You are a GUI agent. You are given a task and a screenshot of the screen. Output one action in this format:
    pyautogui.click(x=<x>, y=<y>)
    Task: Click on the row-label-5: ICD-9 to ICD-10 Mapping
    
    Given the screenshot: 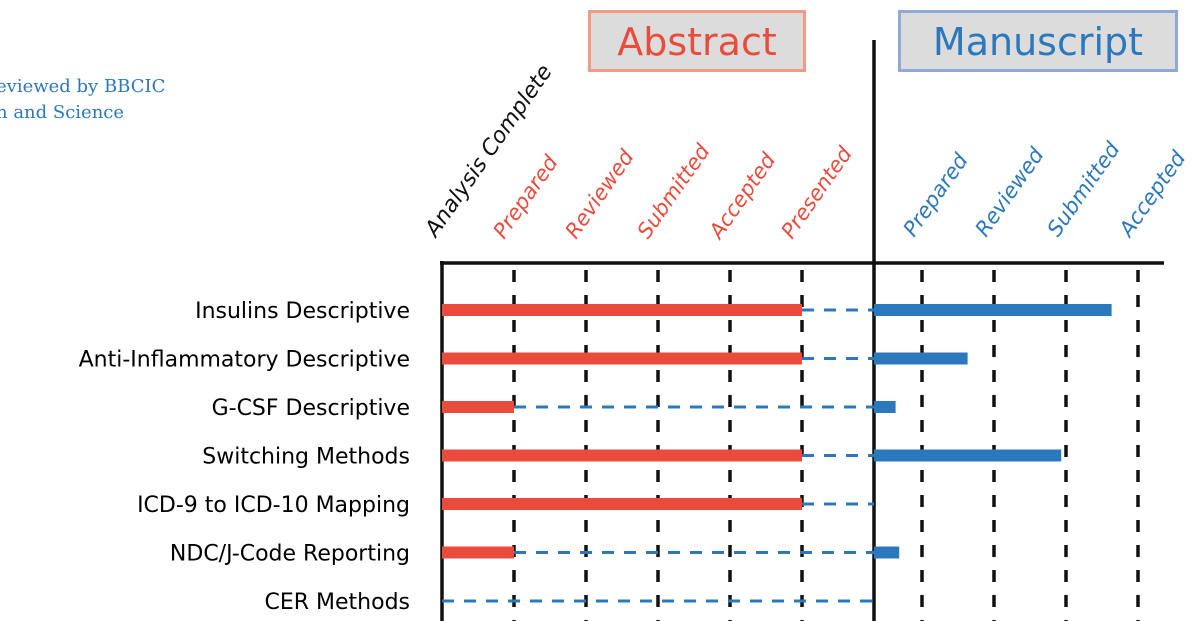 What is the action you would take?
    pyautogui.click(x=273, y=505)
    